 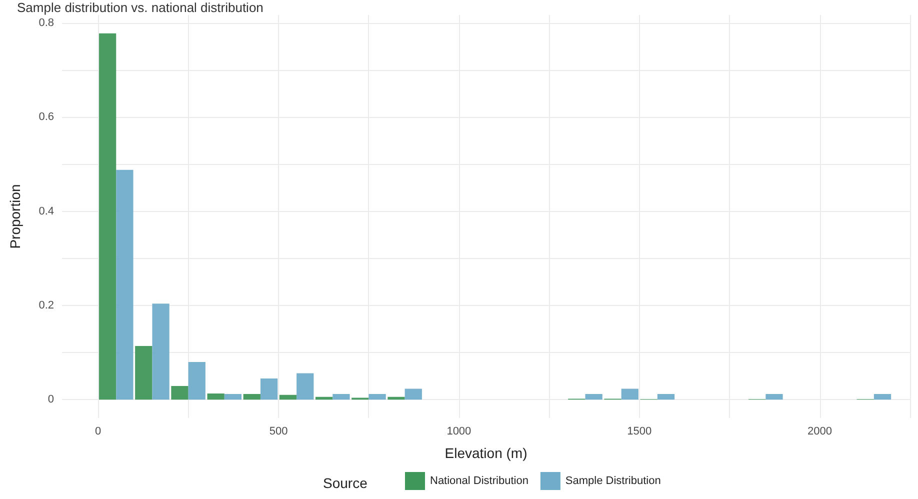 I want to click on x-tick-label: 1000, so click(x=459, y=432).